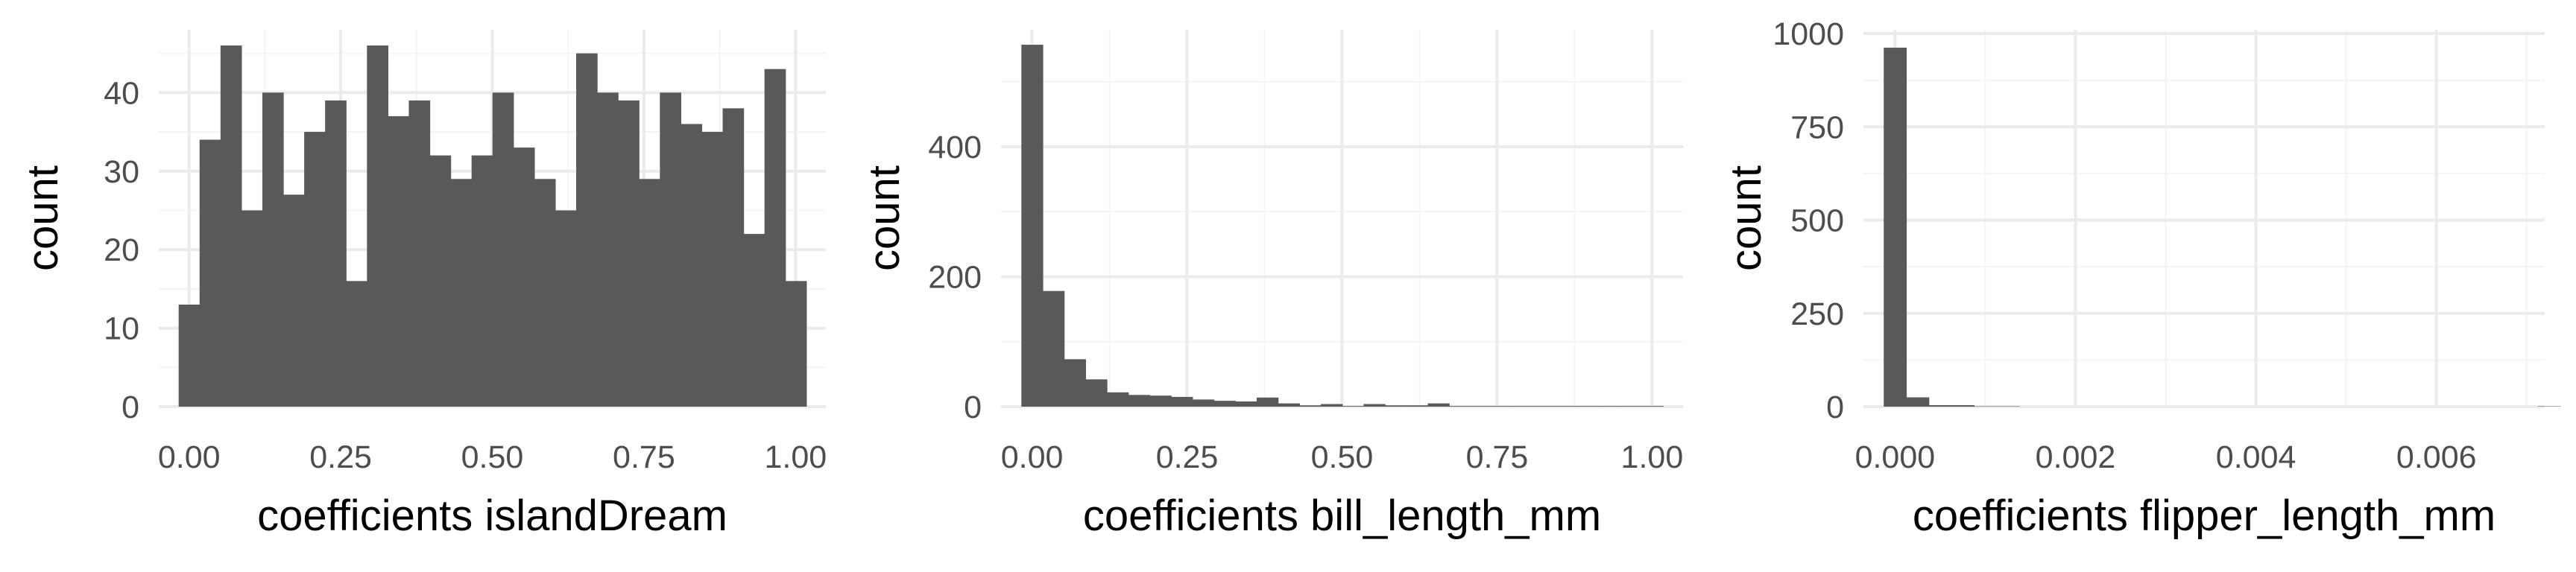  I want to click on y-tick-label: 500, so click(1817, 221).